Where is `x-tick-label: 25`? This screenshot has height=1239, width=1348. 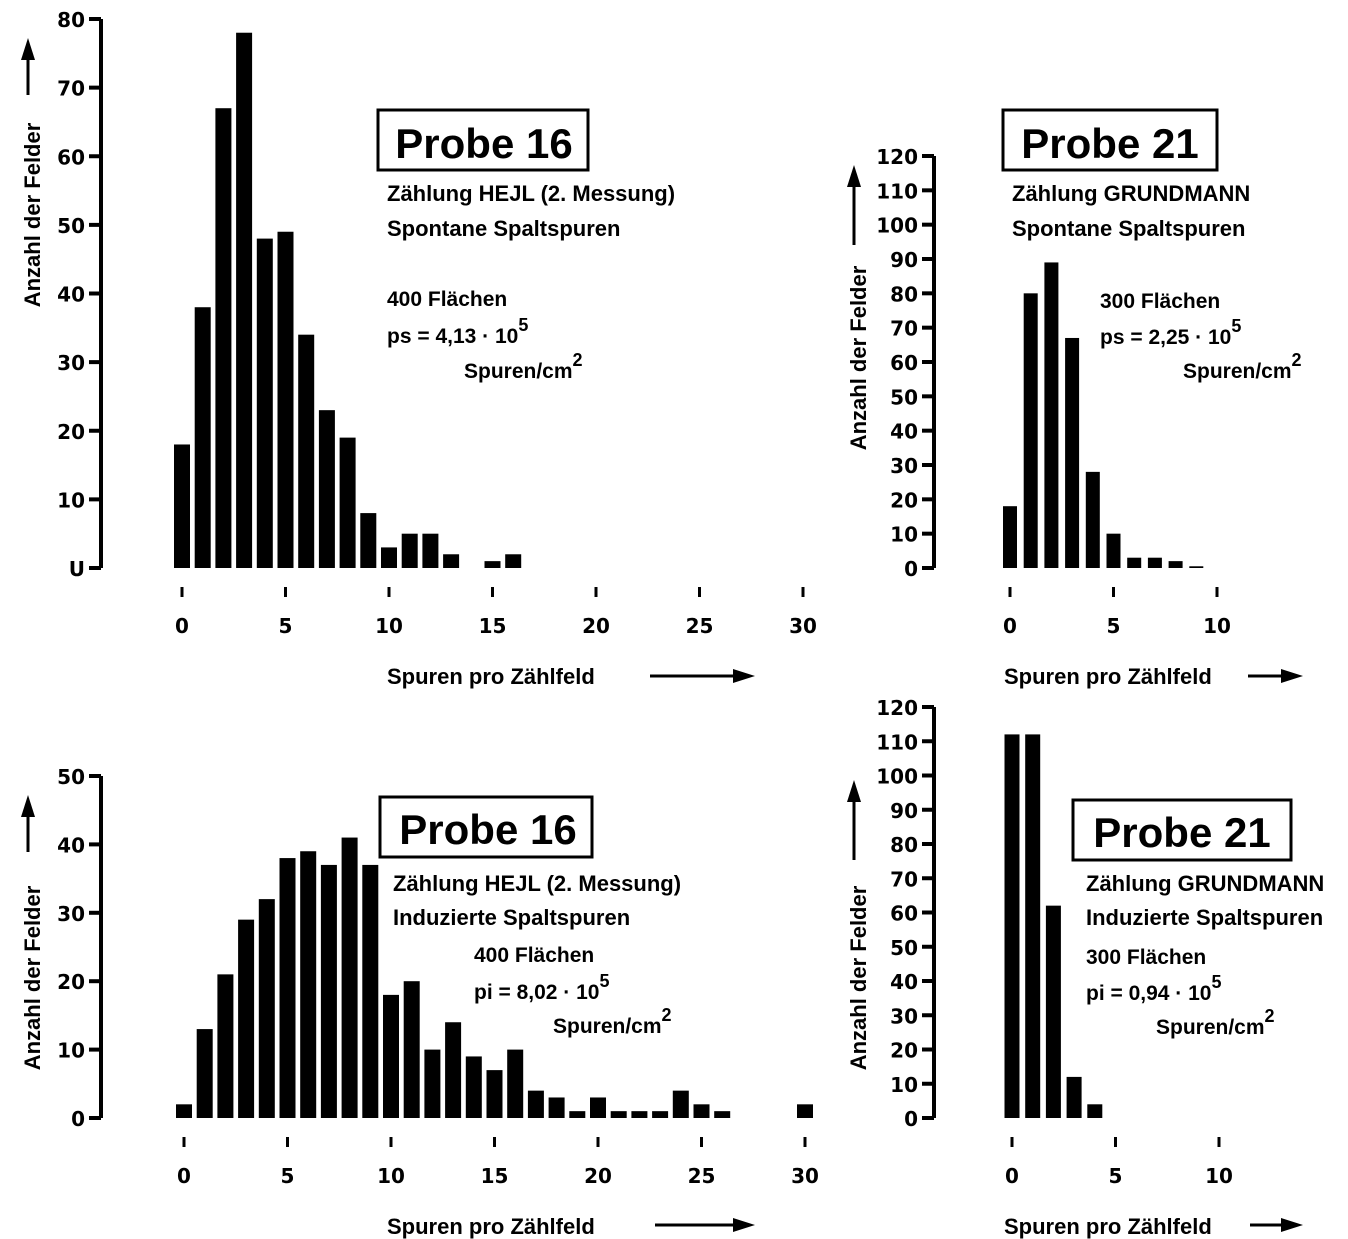
x-tick-label: 25 is located at coordinates (700, 626).